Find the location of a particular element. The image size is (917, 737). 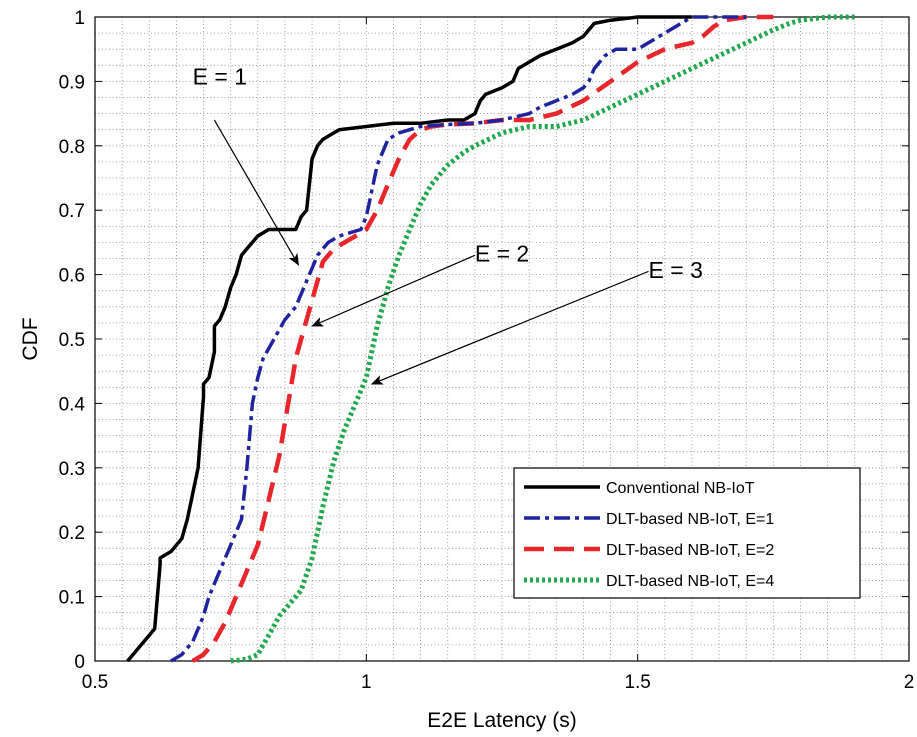

x-tick-label: 1 is located at coordinates (366, 682).